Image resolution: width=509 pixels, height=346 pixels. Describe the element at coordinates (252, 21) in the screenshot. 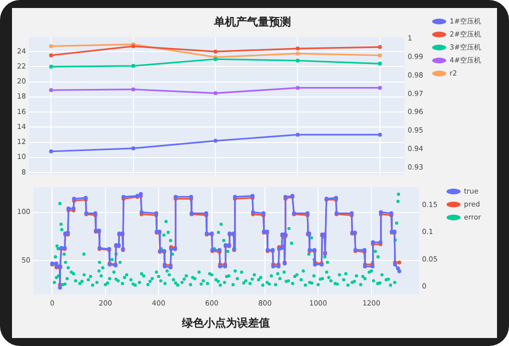

I see `chart-title: 单机产气量预测` at that location.